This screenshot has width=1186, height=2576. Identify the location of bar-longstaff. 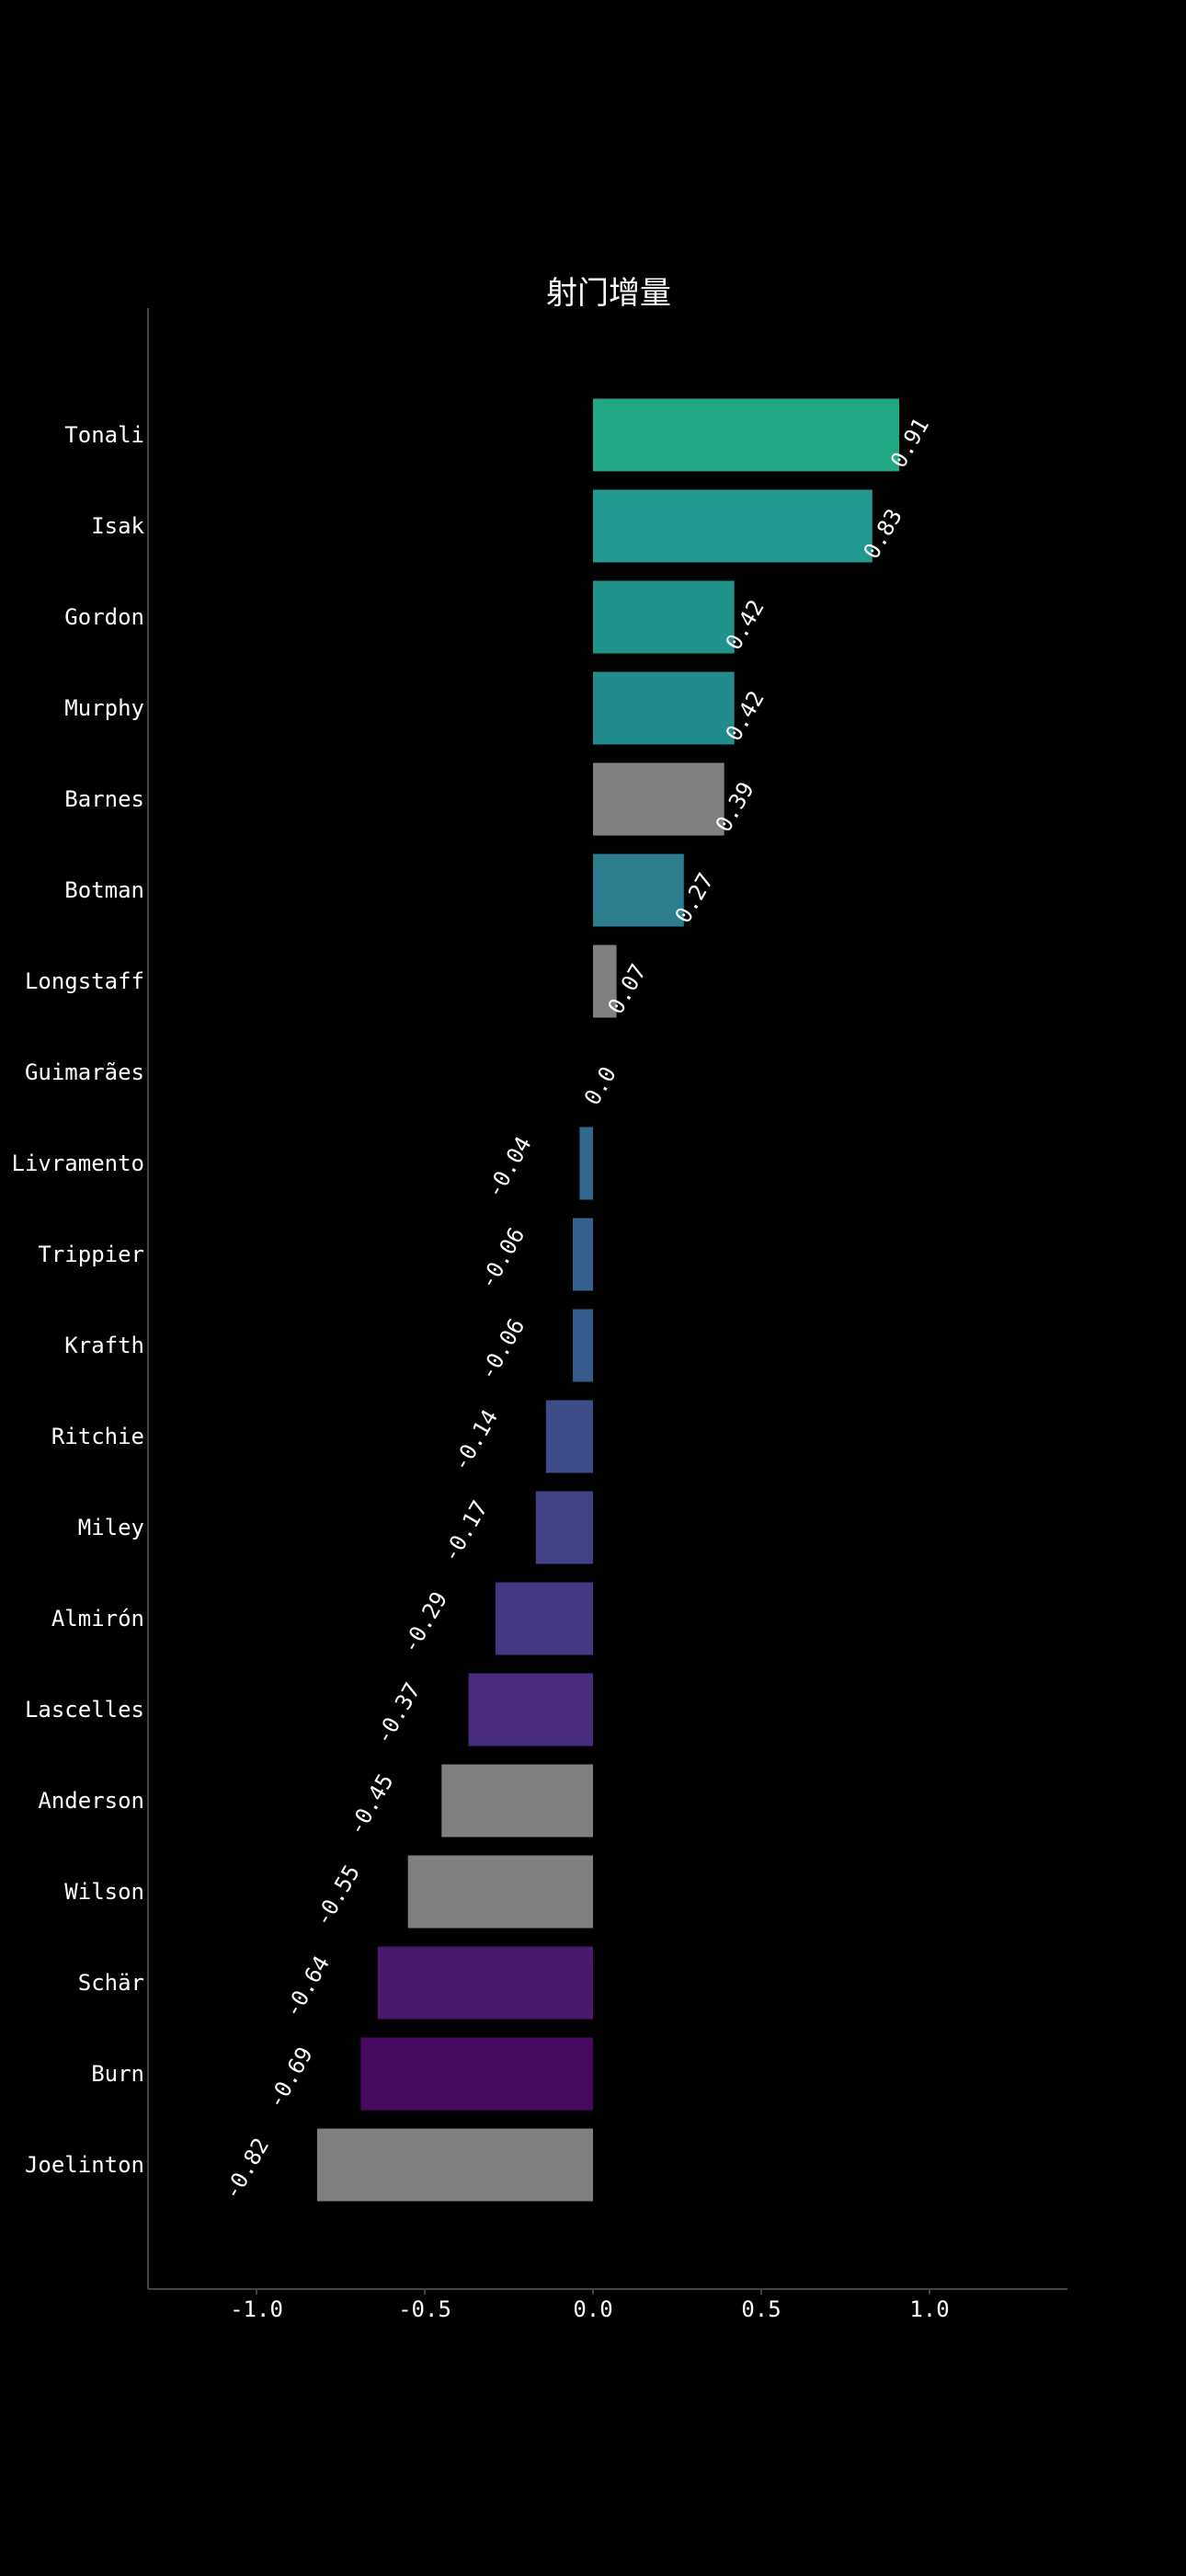
(605, 981).